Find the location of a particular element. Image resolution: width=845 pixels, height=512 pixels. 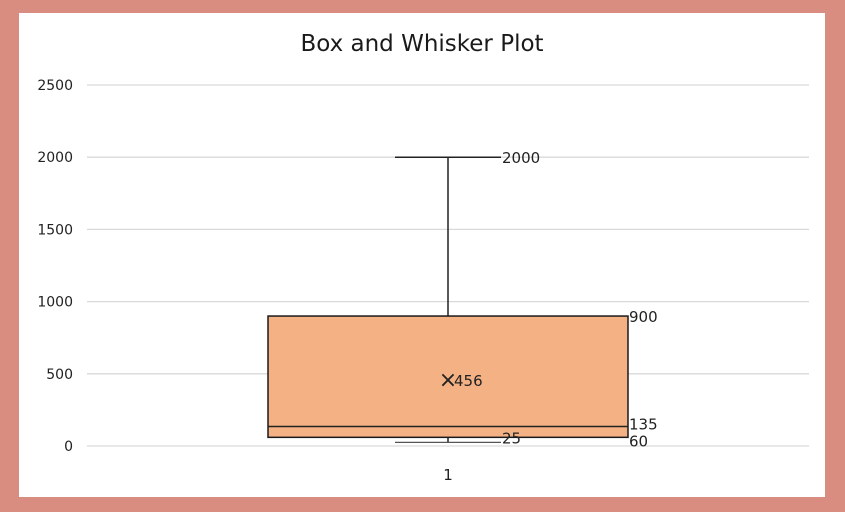

chart-title: Box and Whisker Plot is located at coordinates (422, 44).